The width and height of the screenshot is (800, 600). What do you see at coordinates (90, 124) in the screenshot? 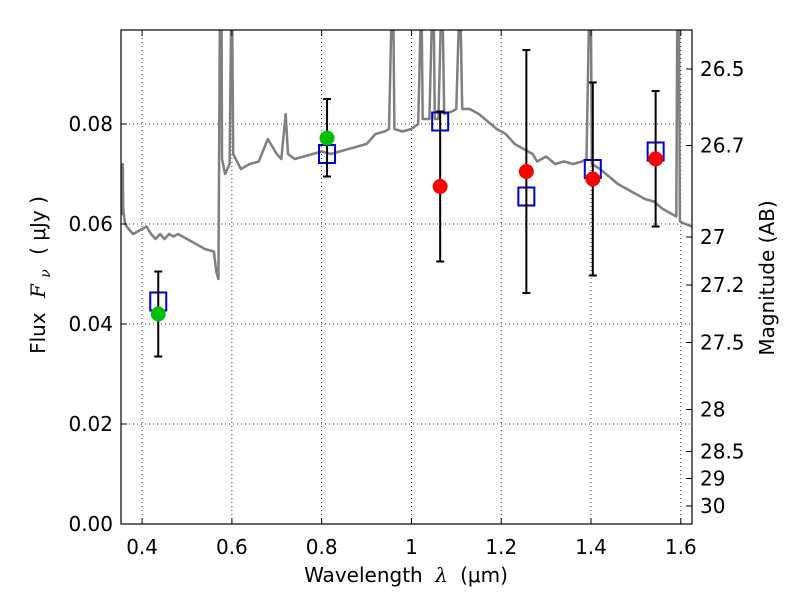
I see `y-tick-label: 0.08` at bounding box center [90, 124].